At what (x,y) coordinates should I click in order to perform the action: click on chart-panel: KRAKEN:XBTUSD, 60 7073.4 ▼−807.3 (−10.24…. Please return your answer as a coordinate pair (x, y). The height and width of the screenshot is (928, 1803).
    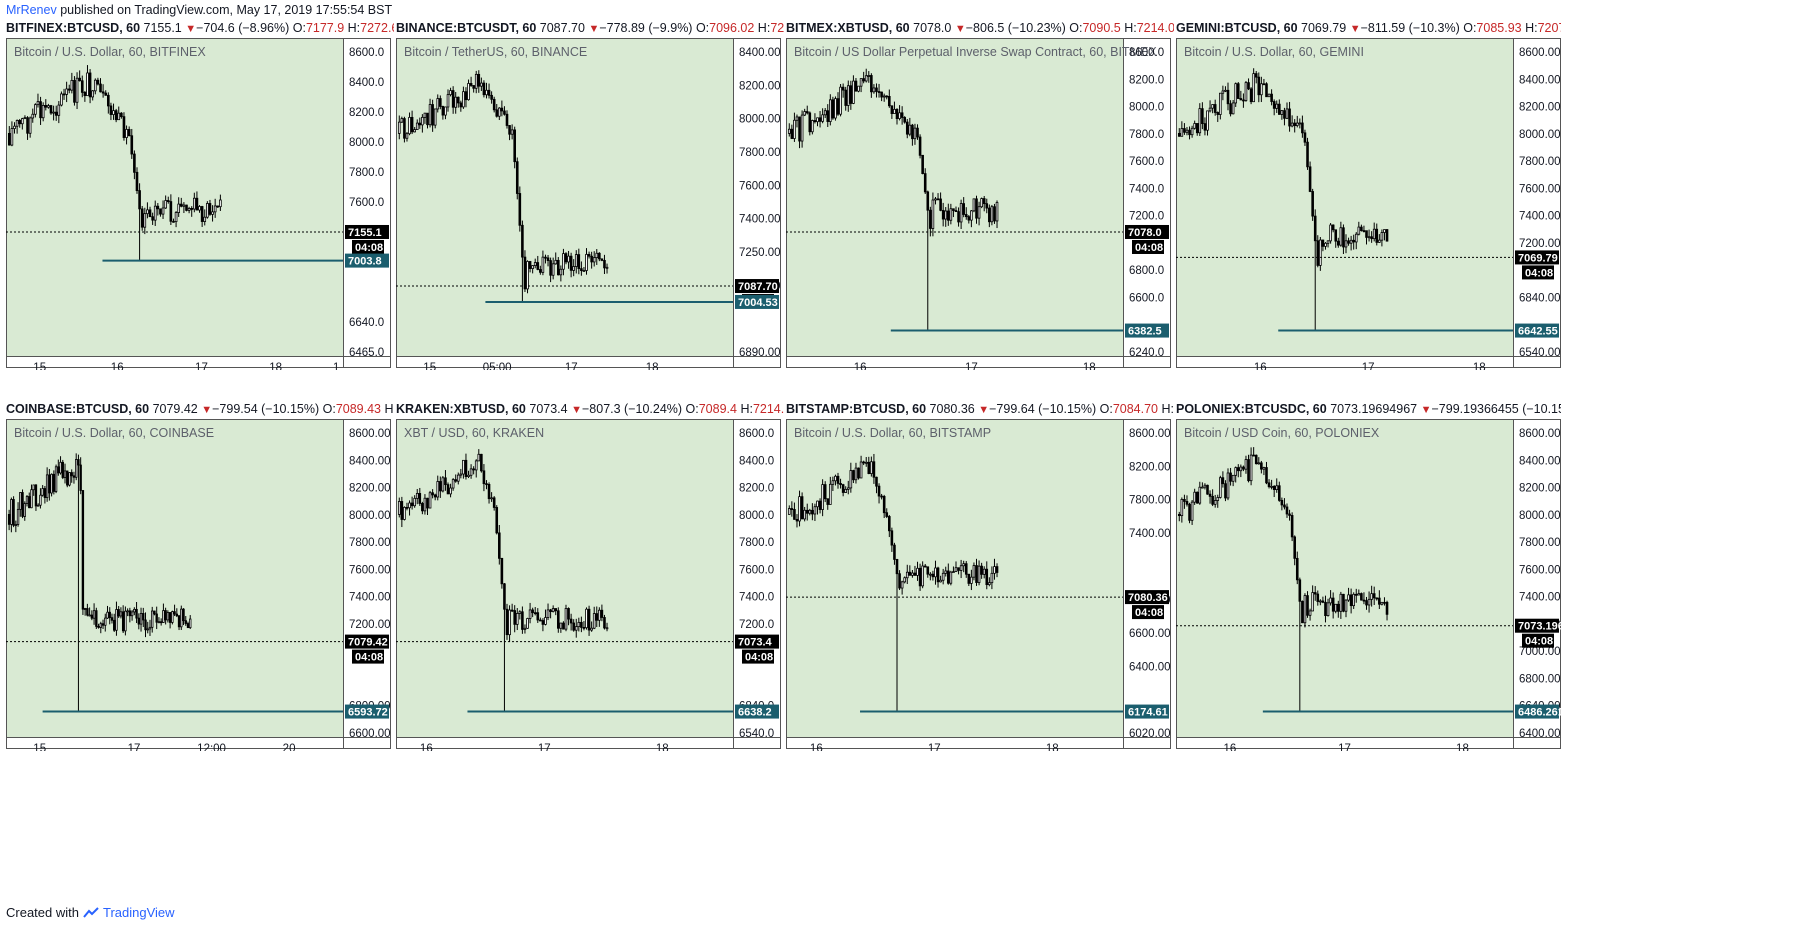
    Looking at the image, I should click on (590, 571).